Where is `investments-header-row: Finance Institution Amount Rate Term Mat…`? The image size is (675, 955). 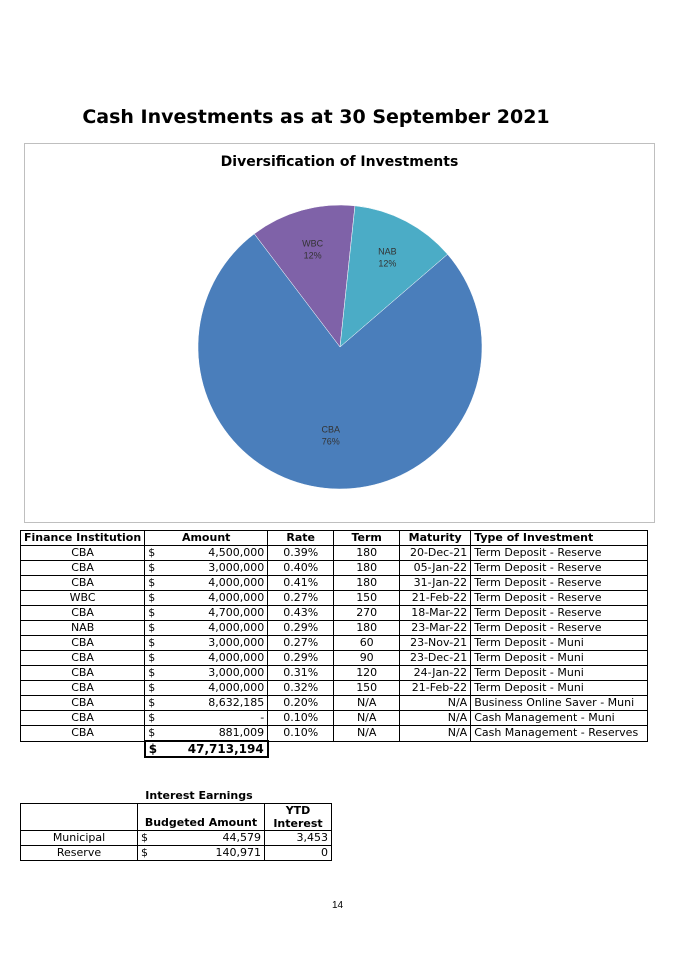 investments-header-row: Finance Institution Amount Rate Term Mat… is located at coordinates (334, 538).